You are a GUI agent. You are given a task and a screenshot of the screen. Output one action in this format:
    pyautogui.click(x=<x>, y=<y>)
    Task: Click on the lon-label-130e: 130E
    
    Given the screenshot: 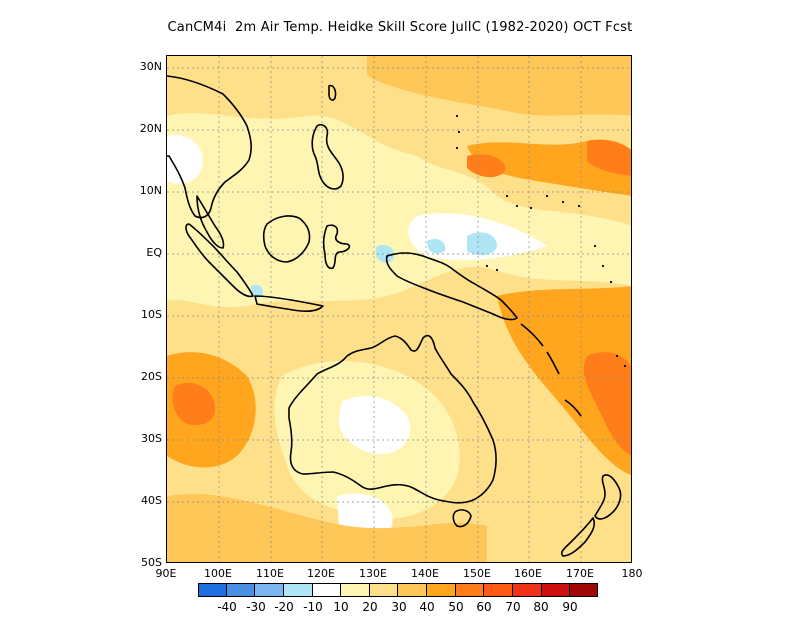 What is the action you would take?
    pyautogui.click(x=373, y=573)
    